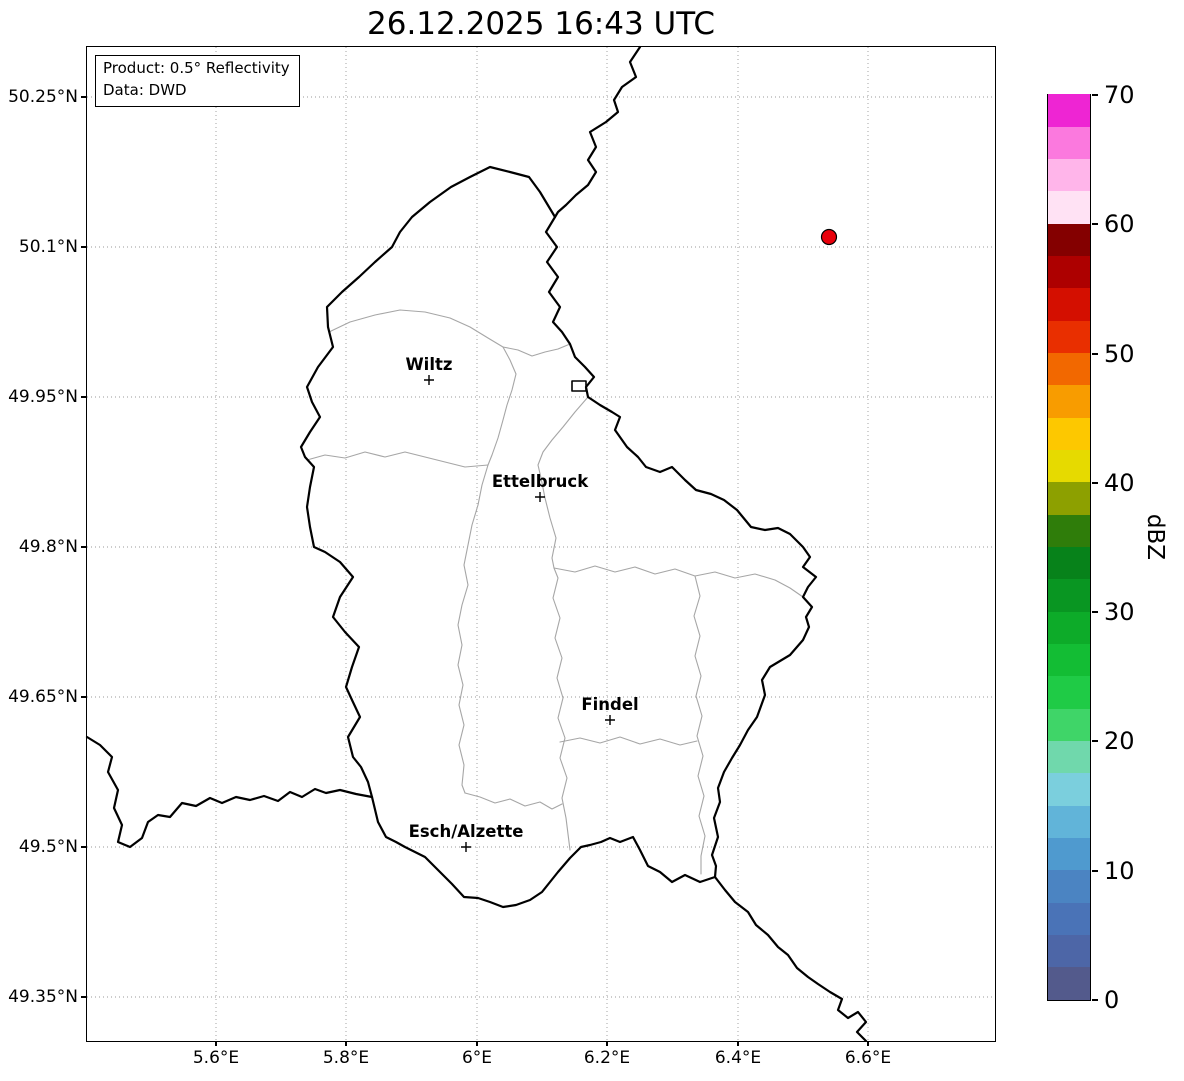  Describe the element at coordinates (346, 1058) in the screenshot. I see `x-tick-label: 5.8°E` at that location.